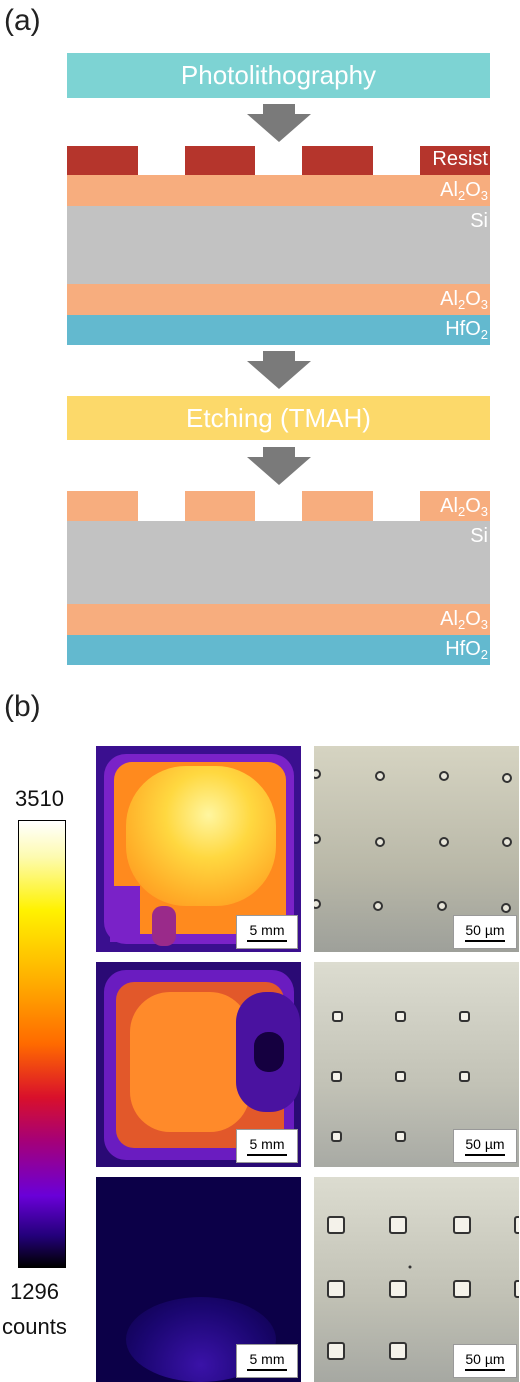 This screenshot has width=520, height=1382. Describe the element at coordinates (278, 245) in the screenshot. I see `si-layer` at that location.